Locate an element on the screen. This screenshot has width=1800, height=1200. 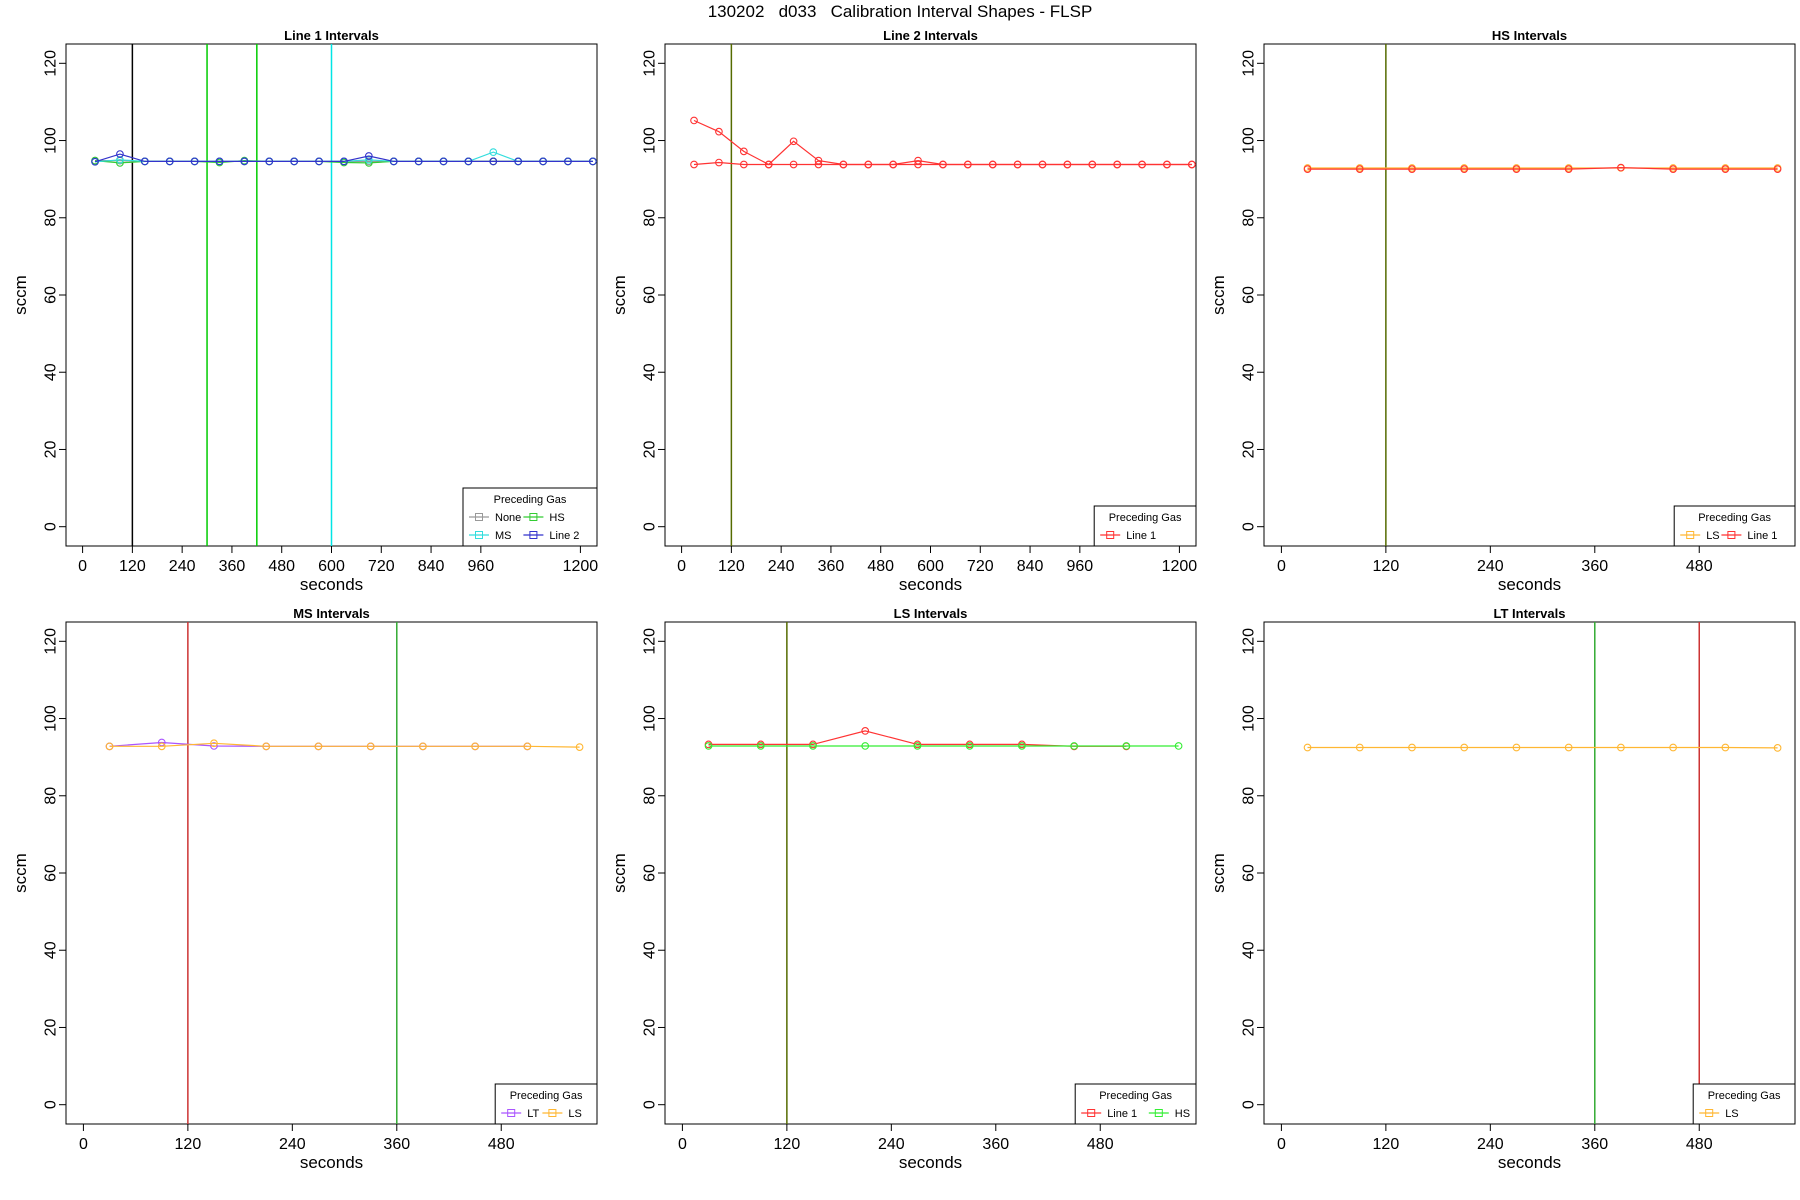
legend-label: LS is located at coordinates (1712, 536).